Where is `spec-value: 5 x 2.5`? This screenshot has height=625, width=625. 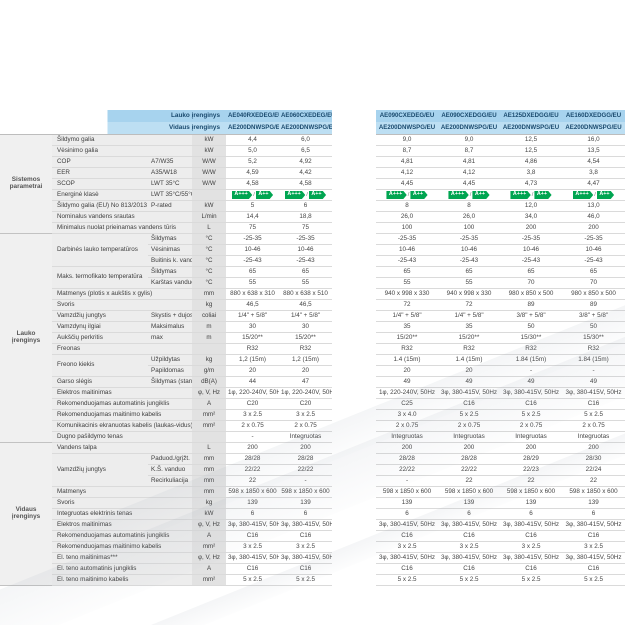
spec-value: 5 x 2.5 is located at coordinates (469, 580).